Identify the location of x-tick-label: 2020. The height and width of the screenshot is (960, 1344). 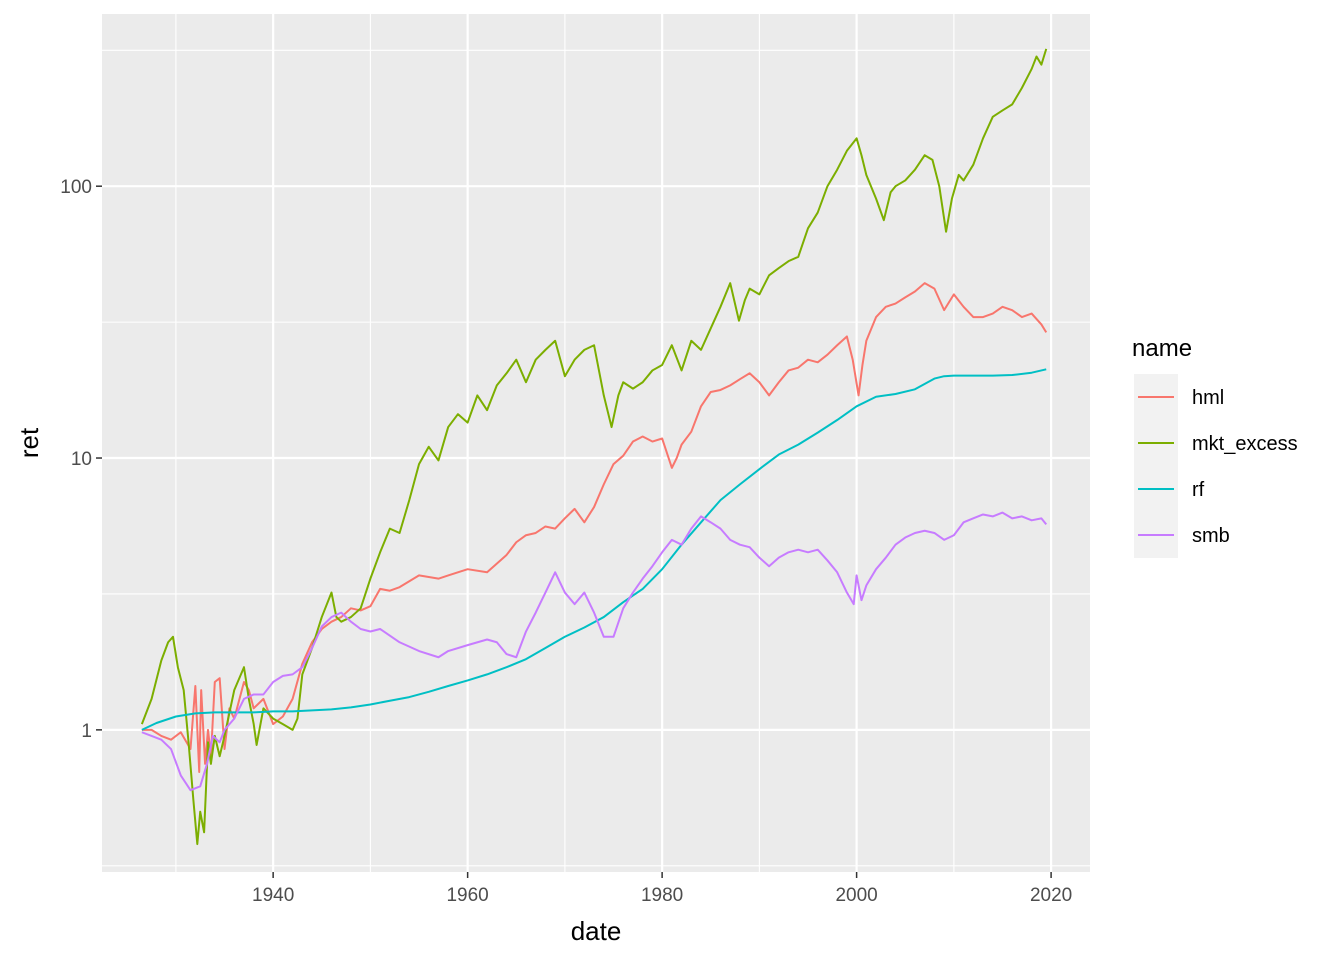
(1051, 895).